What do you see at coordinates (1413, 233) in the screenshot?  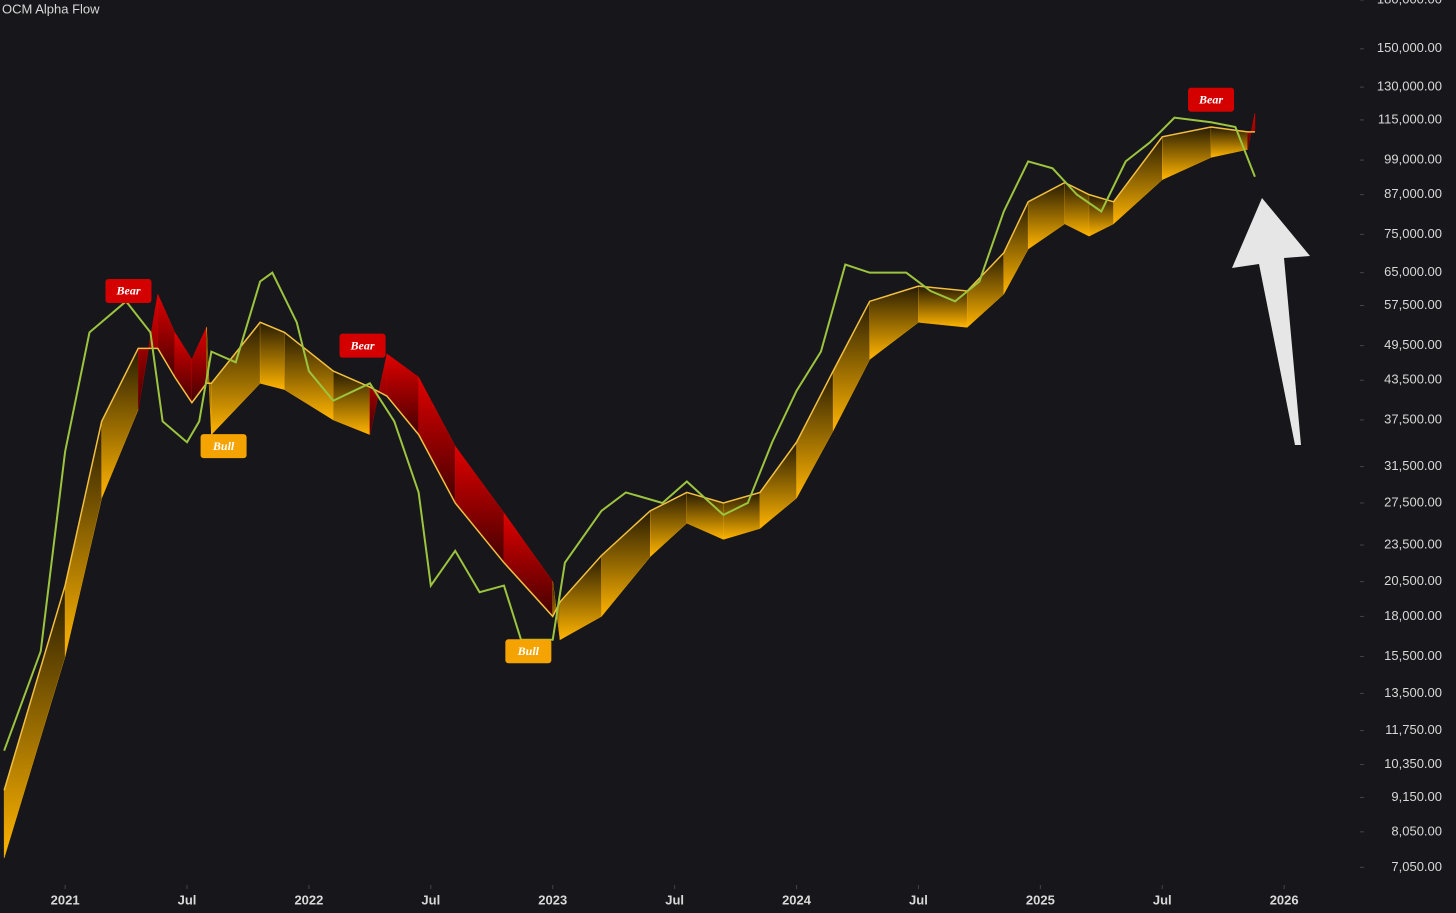 I see `y-tick-label: 75,000.00` at bounding box center [1413, 233].